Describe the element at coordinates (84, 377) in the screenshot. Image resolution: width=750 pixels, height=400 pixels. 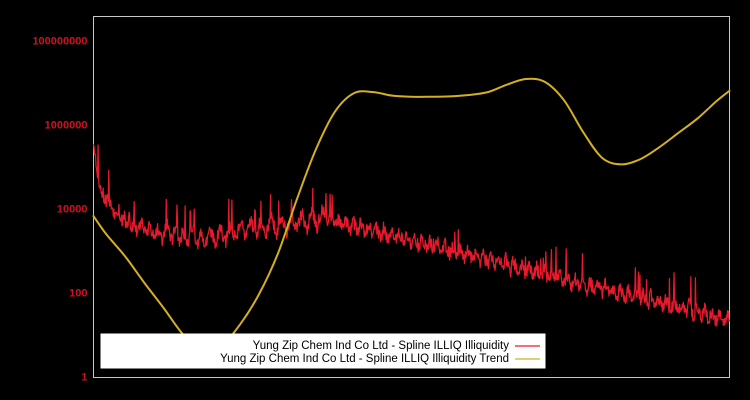
I see `y-axis-tick-label: 1` at that location.